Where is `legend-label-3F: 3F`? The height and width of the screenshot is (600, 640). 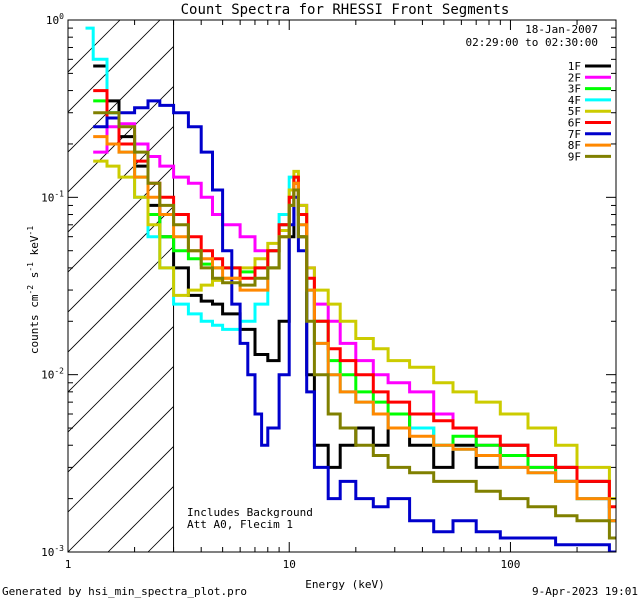
legend-label-3F: 3F is located at coordinates (574, 89).